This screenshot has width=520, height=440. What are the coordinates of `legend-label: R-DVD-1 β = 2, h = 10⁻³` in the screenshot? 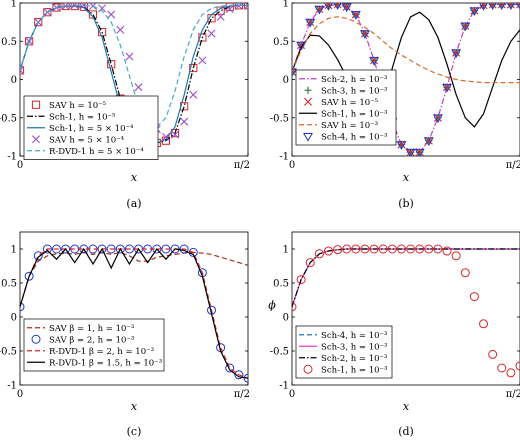 It's located at (101, 352).